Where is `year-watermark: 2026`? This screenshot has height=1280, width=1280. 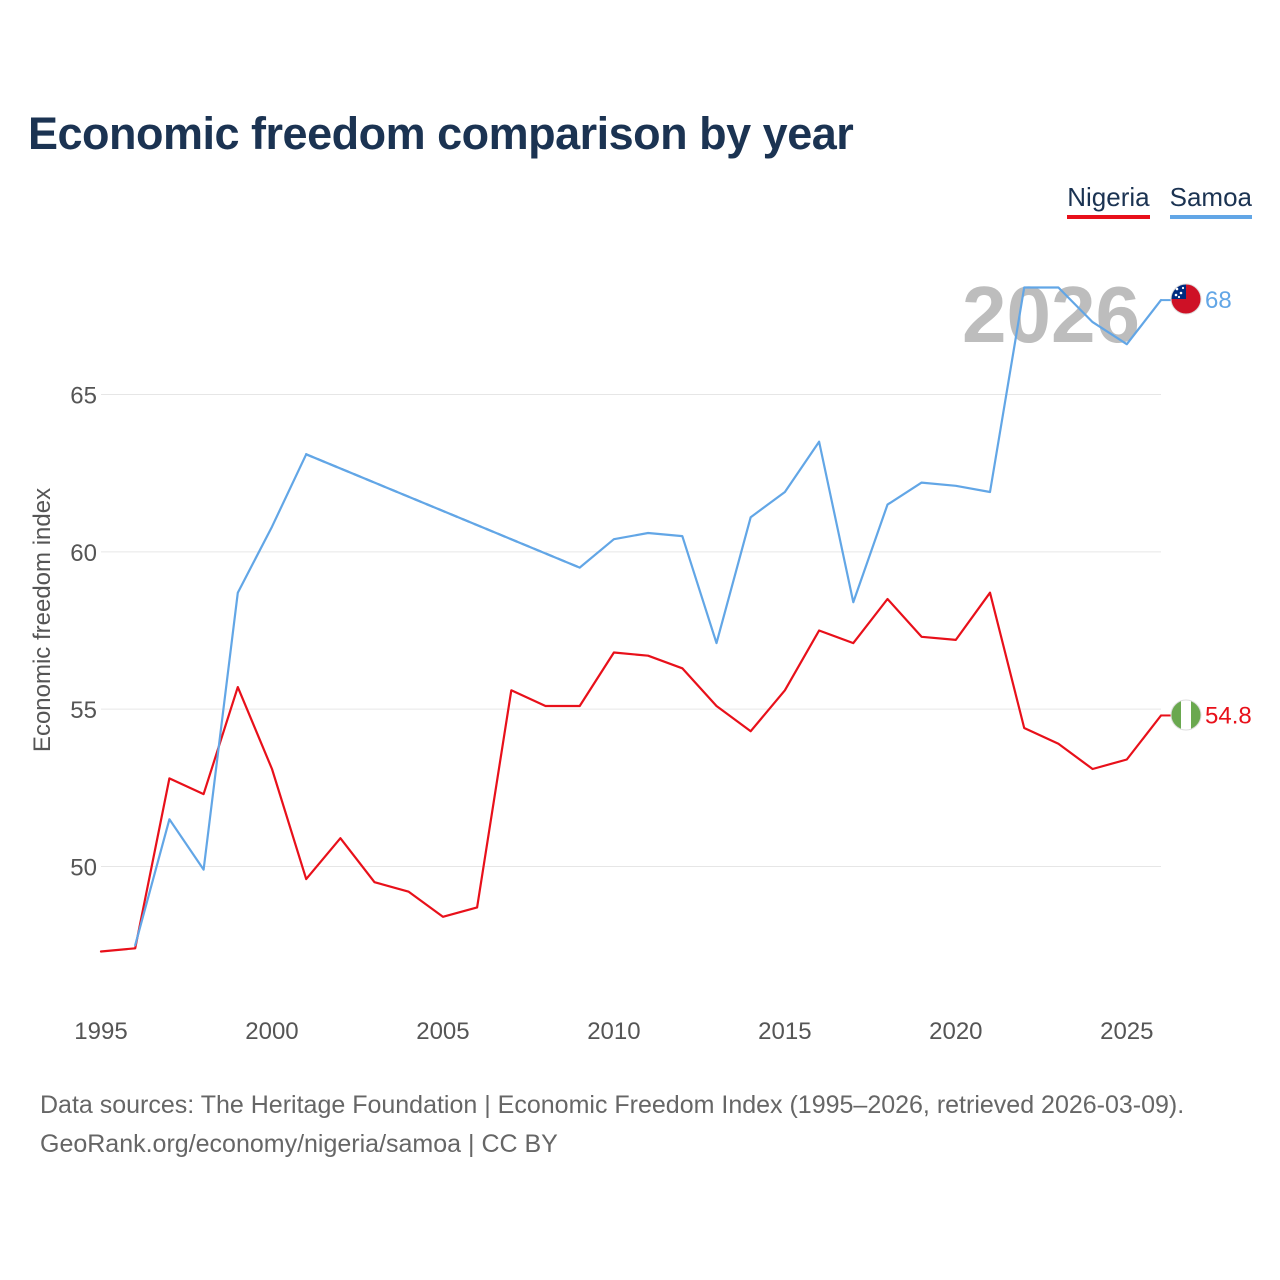
year-watermark: 2026 is located at coordinates (1051, 314).